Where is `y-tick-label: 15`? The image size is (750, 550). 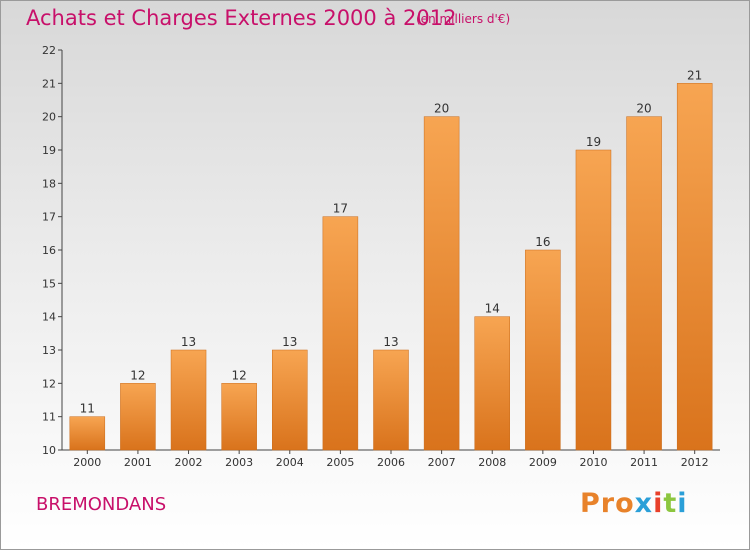 y-tick-label: 15 is located at coordinates (49, 283).